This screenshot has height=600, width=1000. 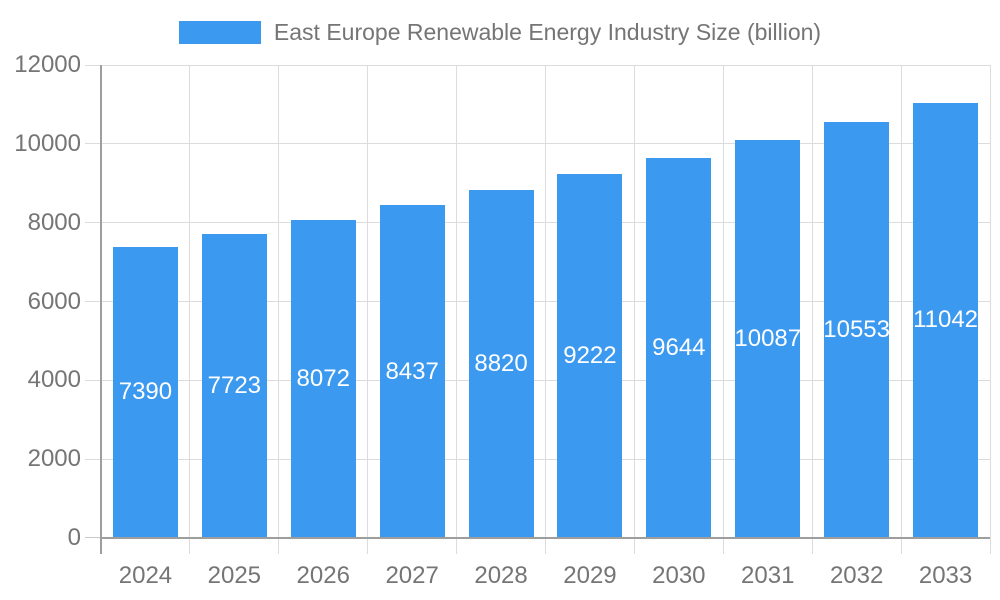 I want to click on bar: 8072, so click(x=323, y=378).